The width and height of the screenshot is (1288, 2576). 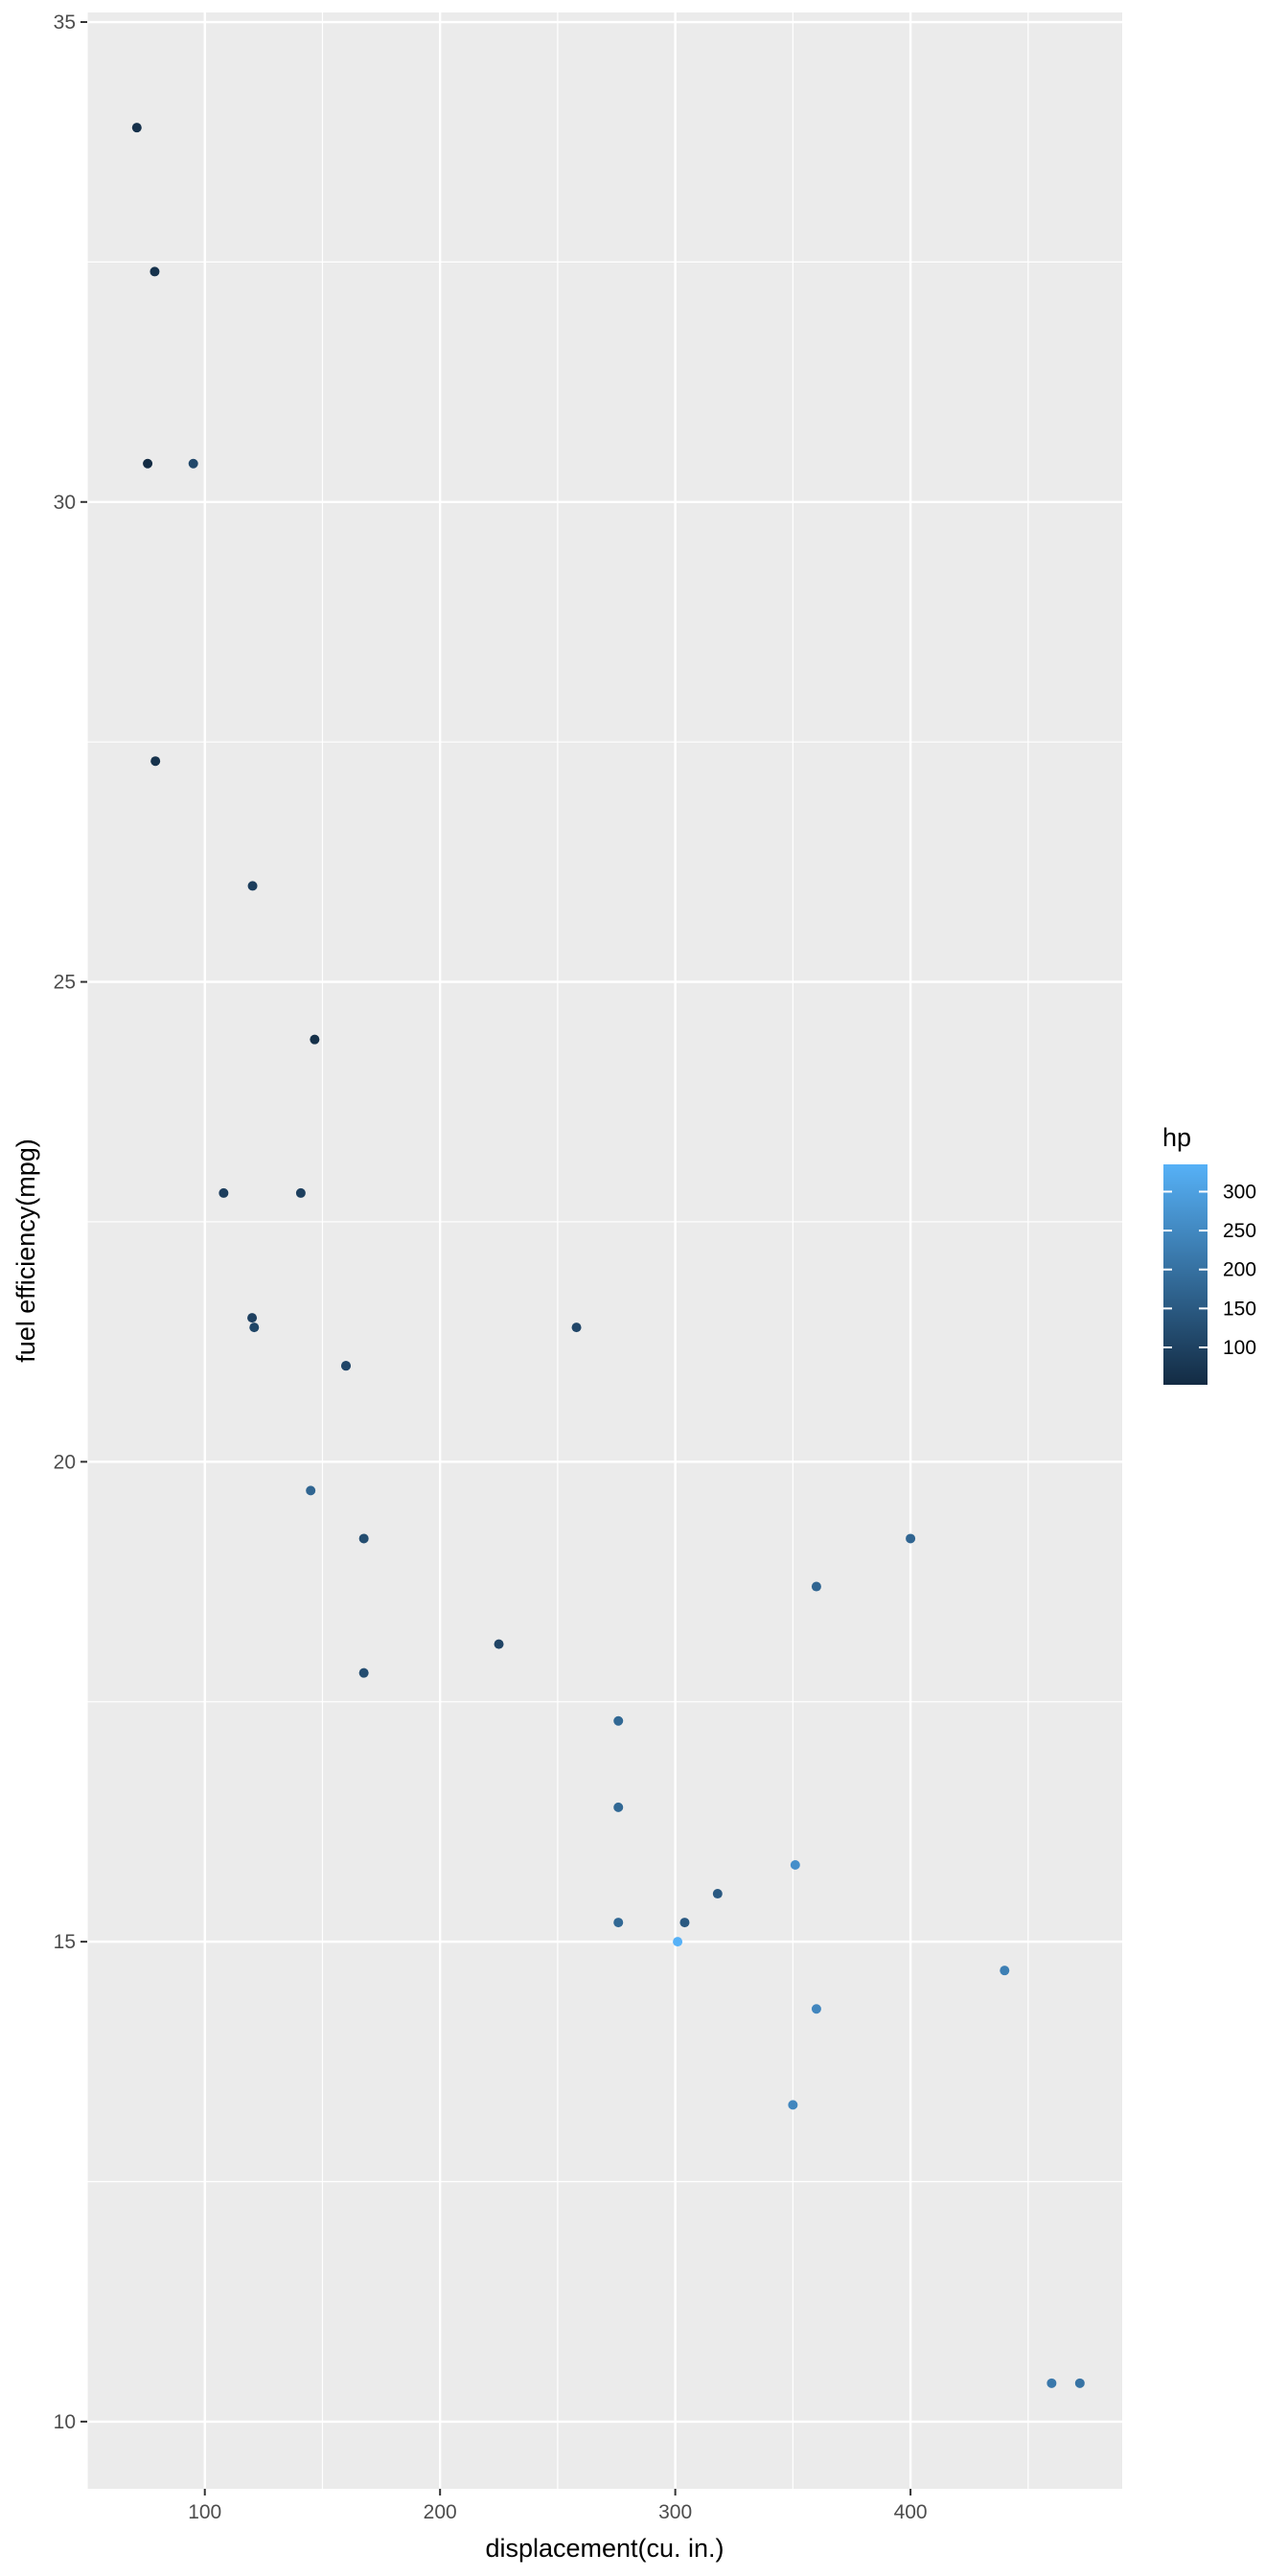 What do you see at coordinates (65, 1462) in the screenshot?
I see `y-tick-label: 20` at bounding box center [65, 1462].